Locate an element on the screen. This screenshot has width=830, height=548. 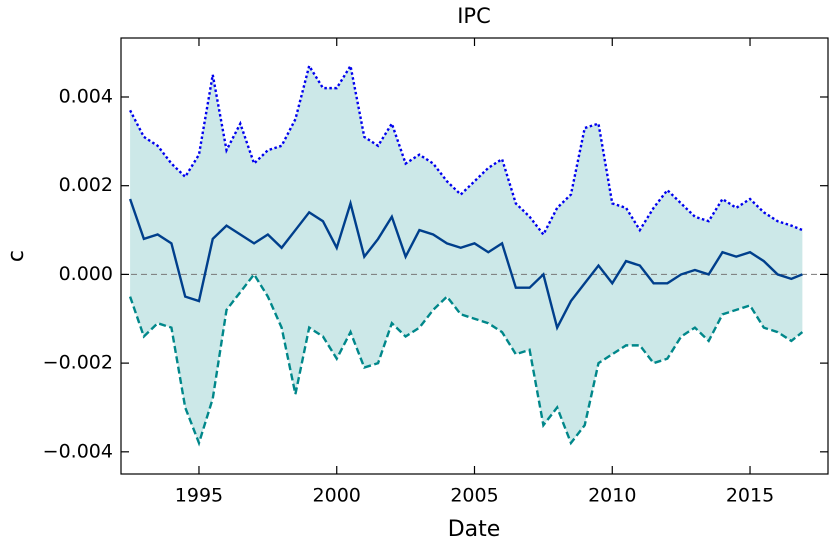
x-tick-label: 1995 is located at coordinates (199, 496).